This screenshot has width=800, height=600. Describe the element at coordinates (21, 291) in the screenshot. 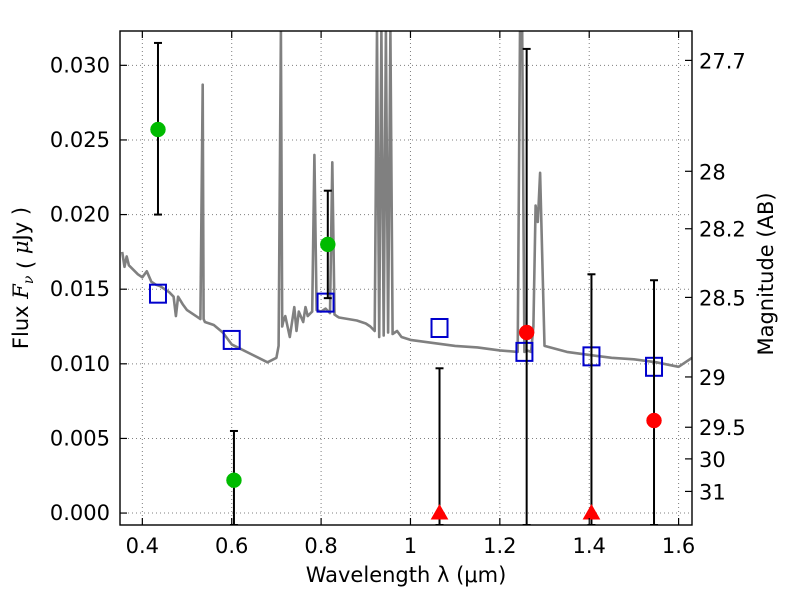

I see `y-axis-label-part: F` at that location.